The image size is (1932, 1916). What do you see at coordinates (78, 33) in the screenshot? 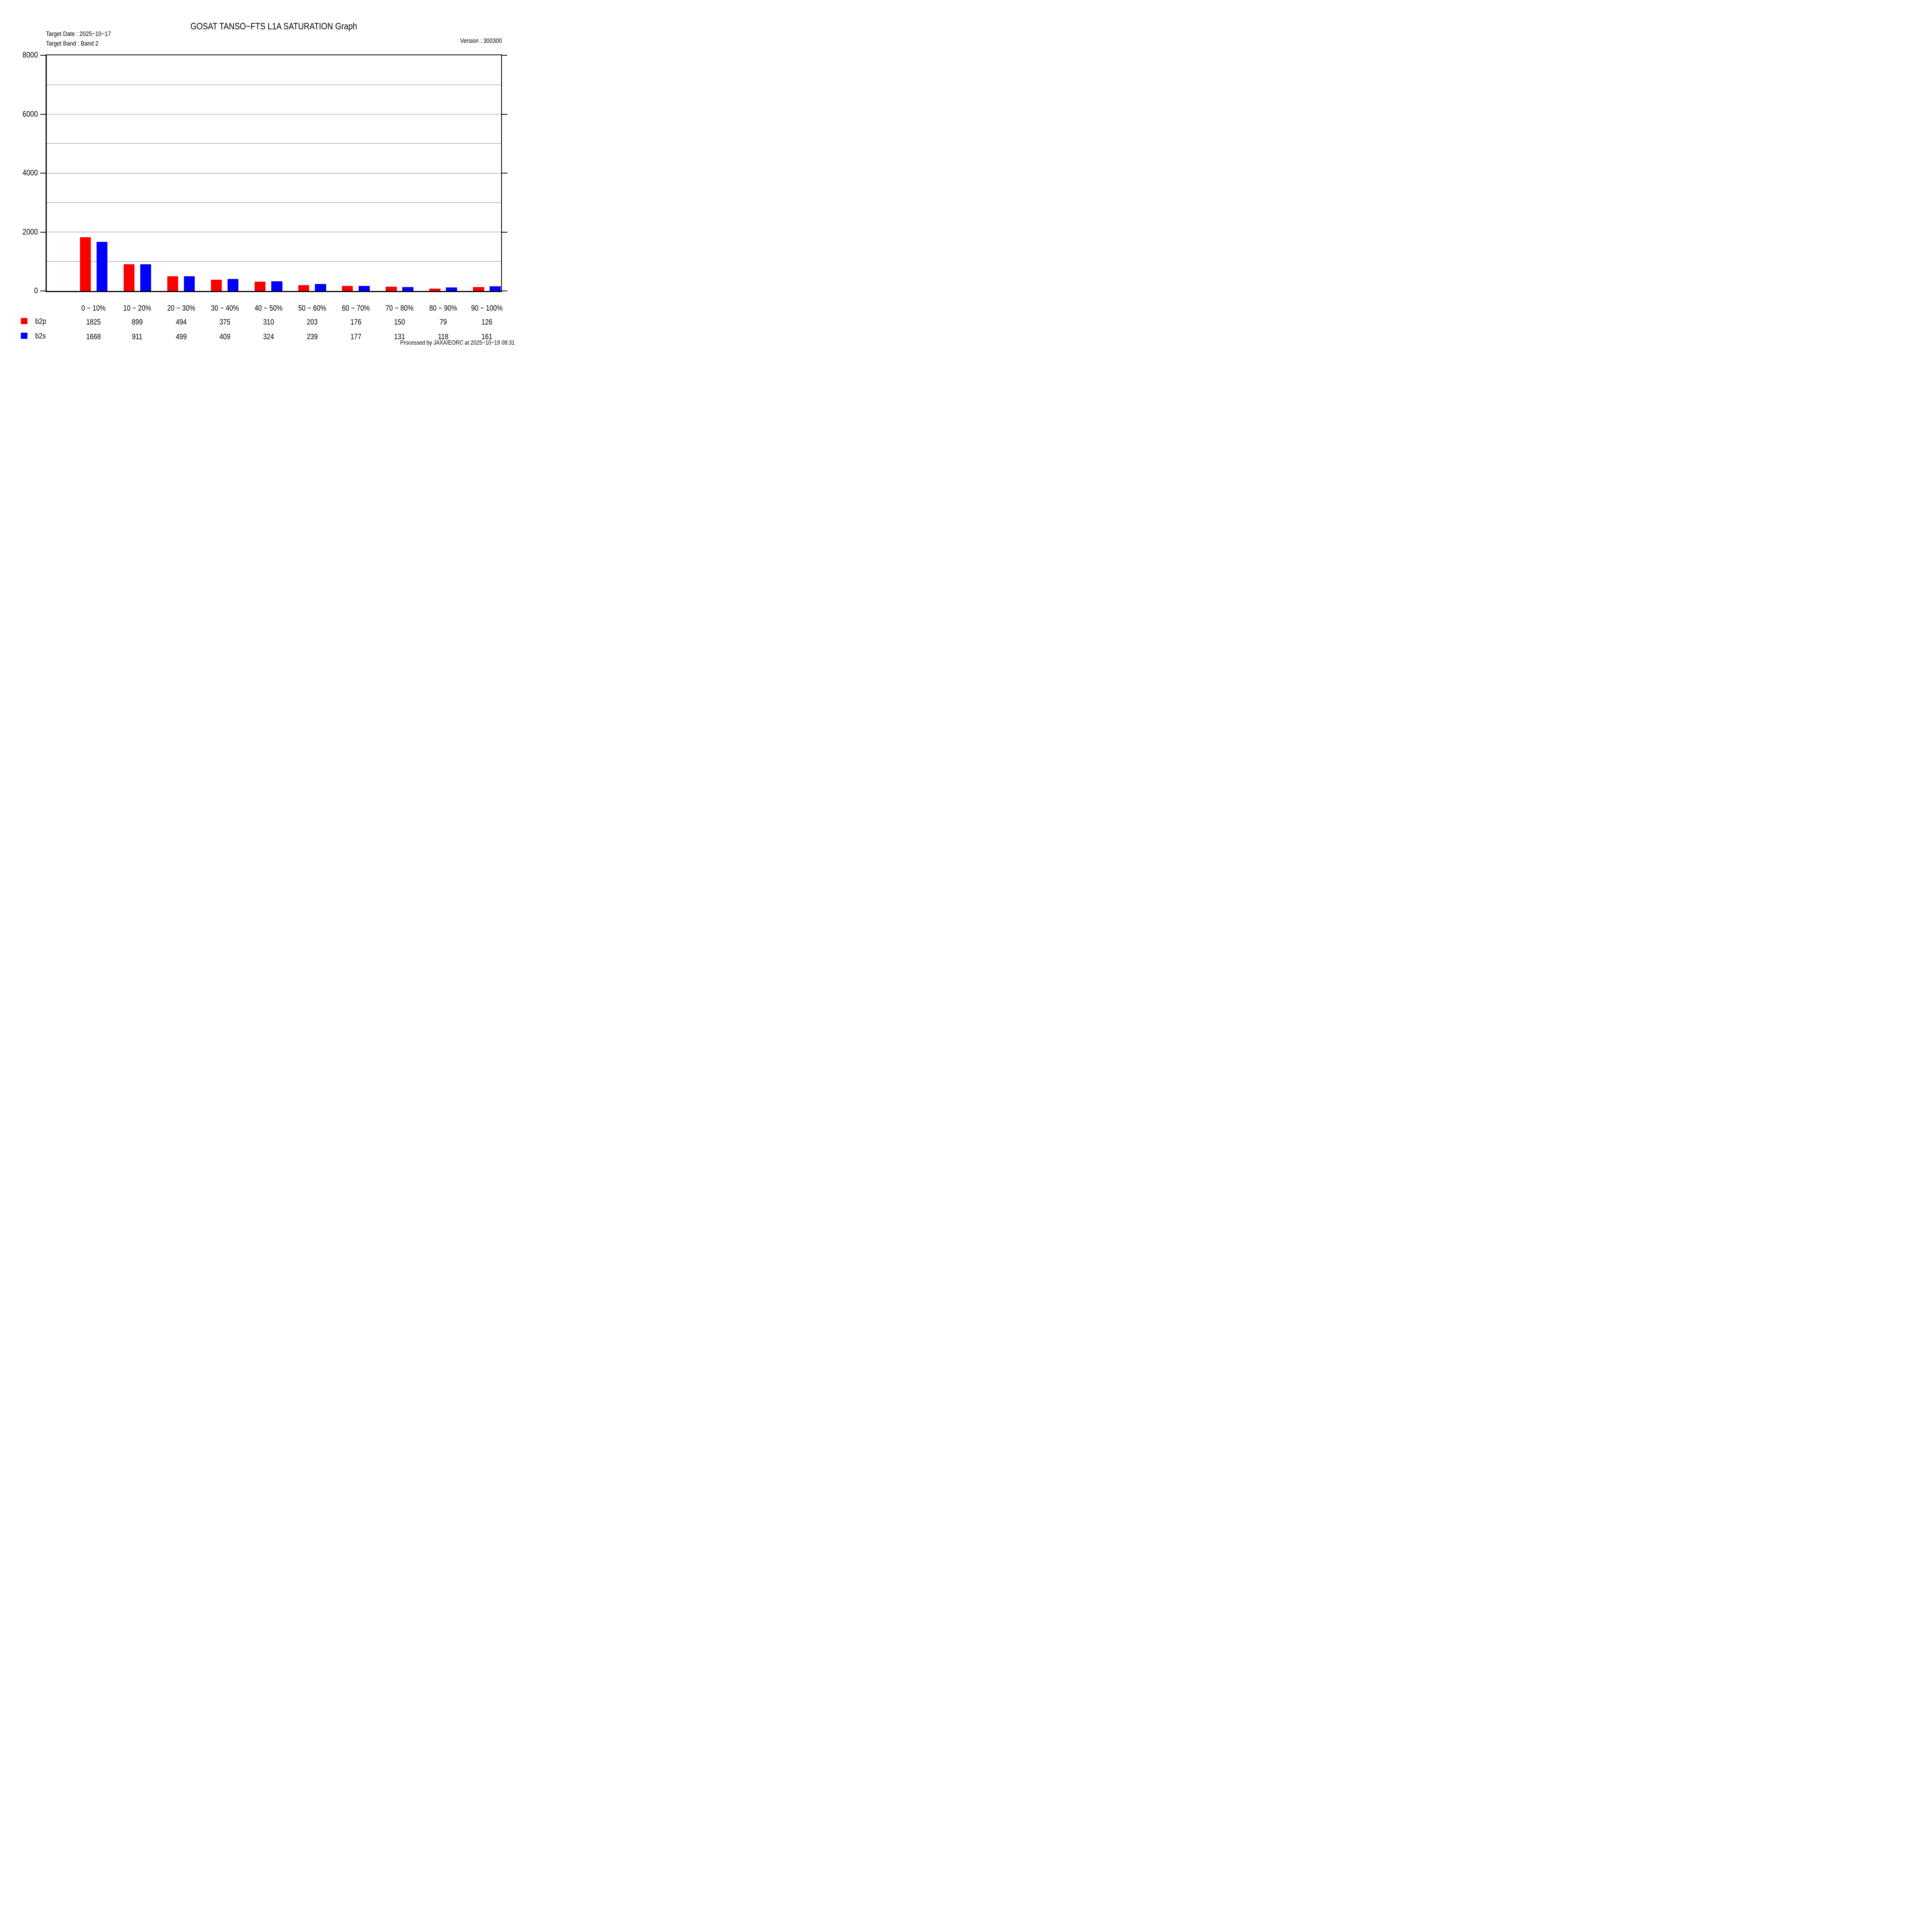
I see `target-date-label: Target Date : 2025−10−17` at bounding box center [78, 33].